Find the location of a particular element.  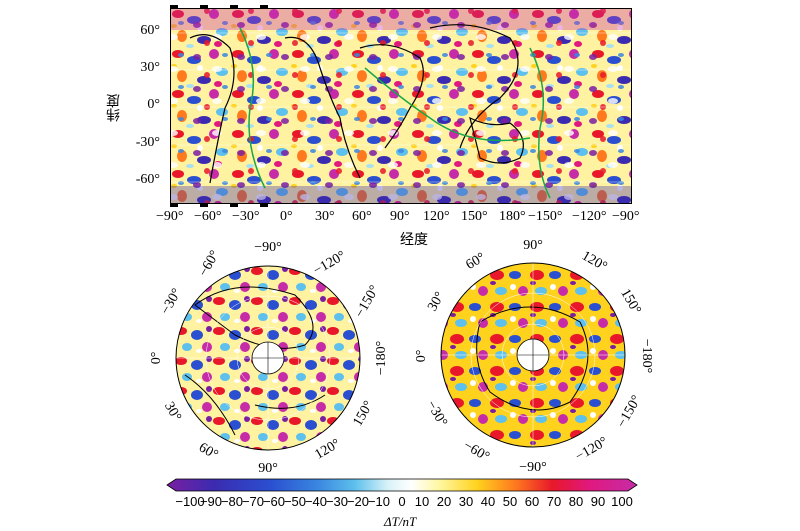

south-polar-map is located at coordinates (533, 355).